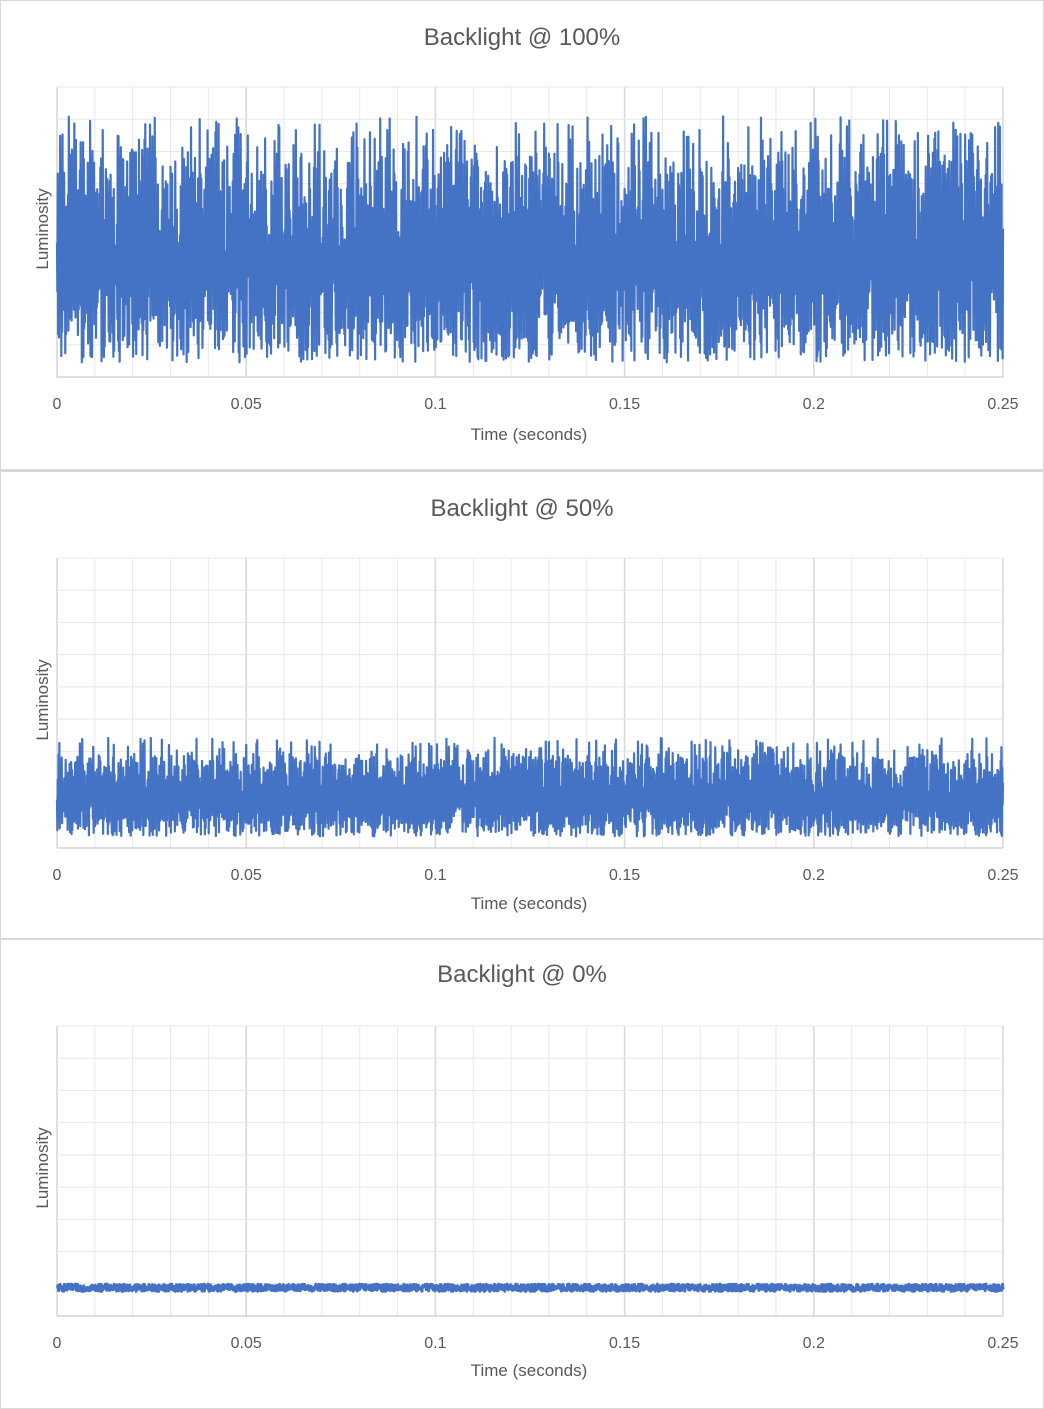 The width and height of the screenshot is (1044, 1409). Describe the element at coordinates (522, 37) in the screenshot. I see `chart-title: Backlight @ 100%` at that location.